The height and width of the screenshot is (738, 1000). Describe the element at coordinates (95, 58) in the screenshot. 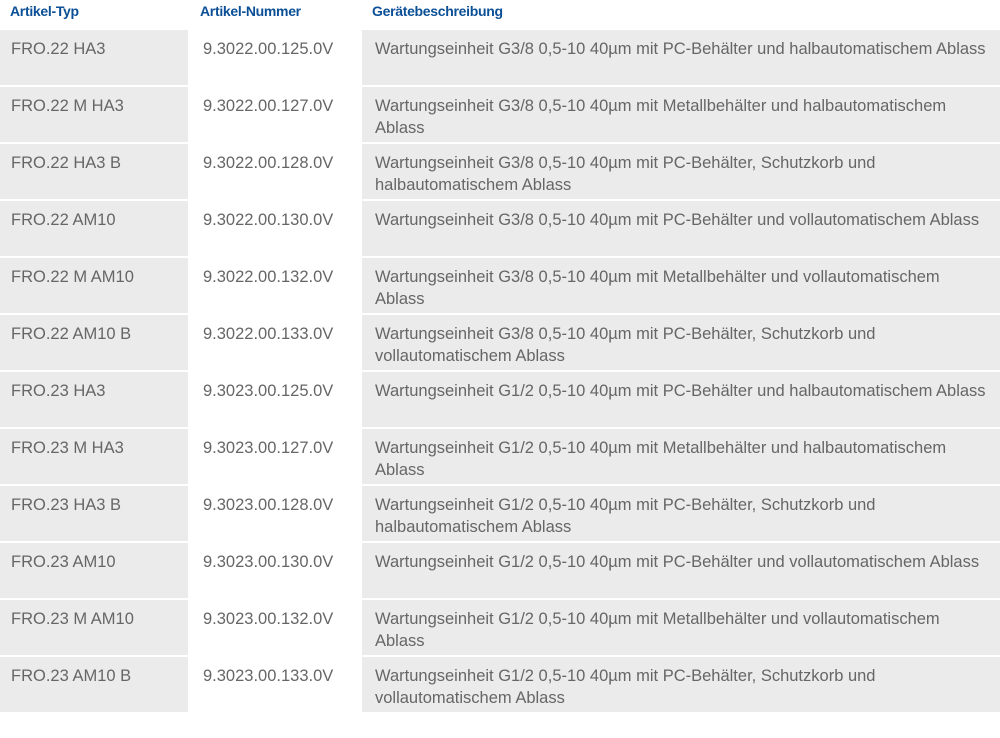

I see `cell-artikel-typ: FRO.22 HA3` at that location.